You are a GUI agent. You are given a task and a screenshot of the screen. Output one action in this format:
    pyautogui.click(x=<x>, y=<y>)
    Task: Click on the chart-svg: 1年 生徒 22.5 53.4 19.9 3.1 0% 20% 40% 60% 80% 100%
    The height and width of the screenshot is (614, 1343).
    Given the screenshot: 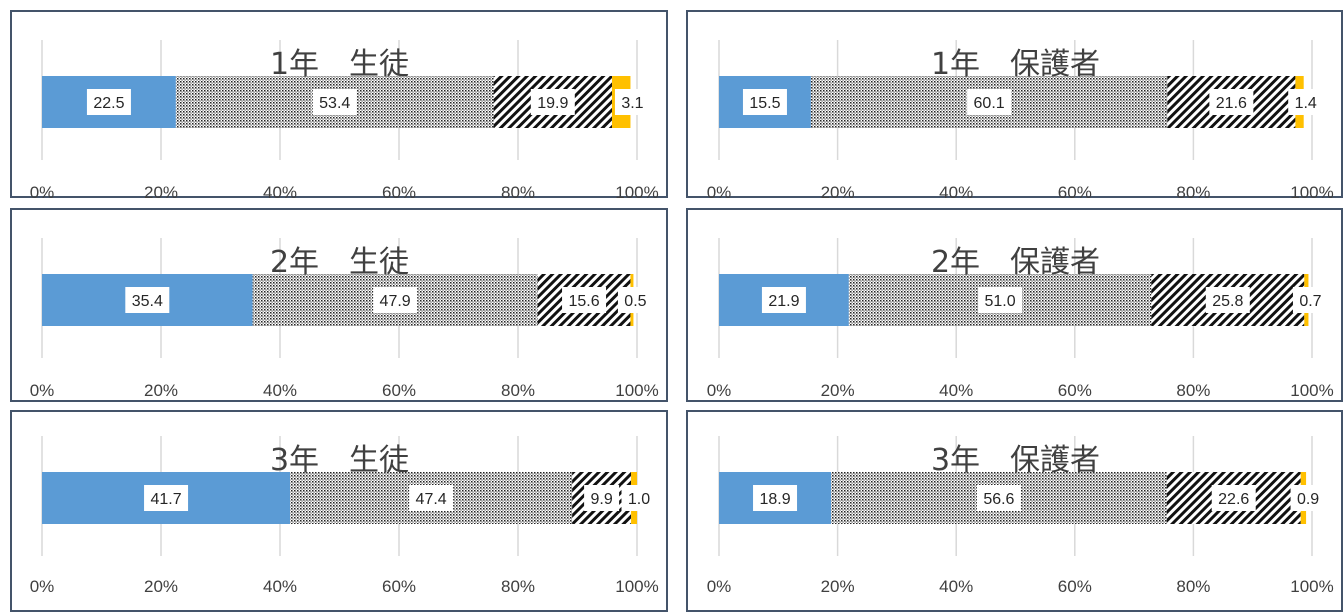 What is the action you would take?
    pyautogui.click(x=344, y=121)
    